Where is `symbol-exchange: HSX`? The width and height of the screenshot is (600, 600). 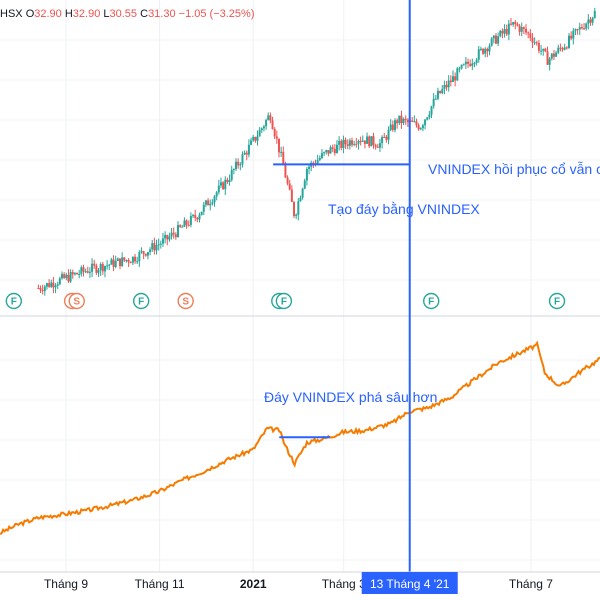 symbol-exchange: HSX is located at coordinates (11, 14).